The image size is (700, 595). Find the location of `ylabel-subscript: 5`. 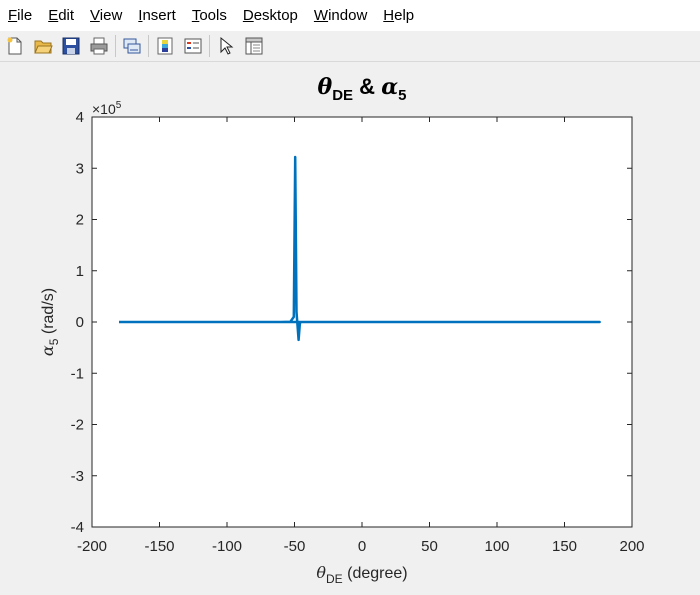

ylabel-subscript: 5 is located at coordinates (54, 341).